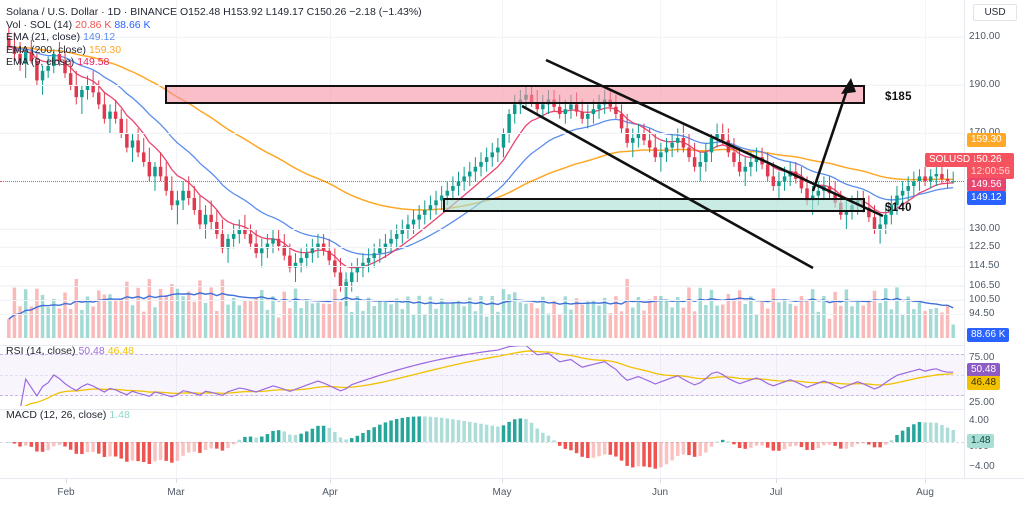  I want to click on rsi-ma-axis-tag: 46.48, so click(984, 383).